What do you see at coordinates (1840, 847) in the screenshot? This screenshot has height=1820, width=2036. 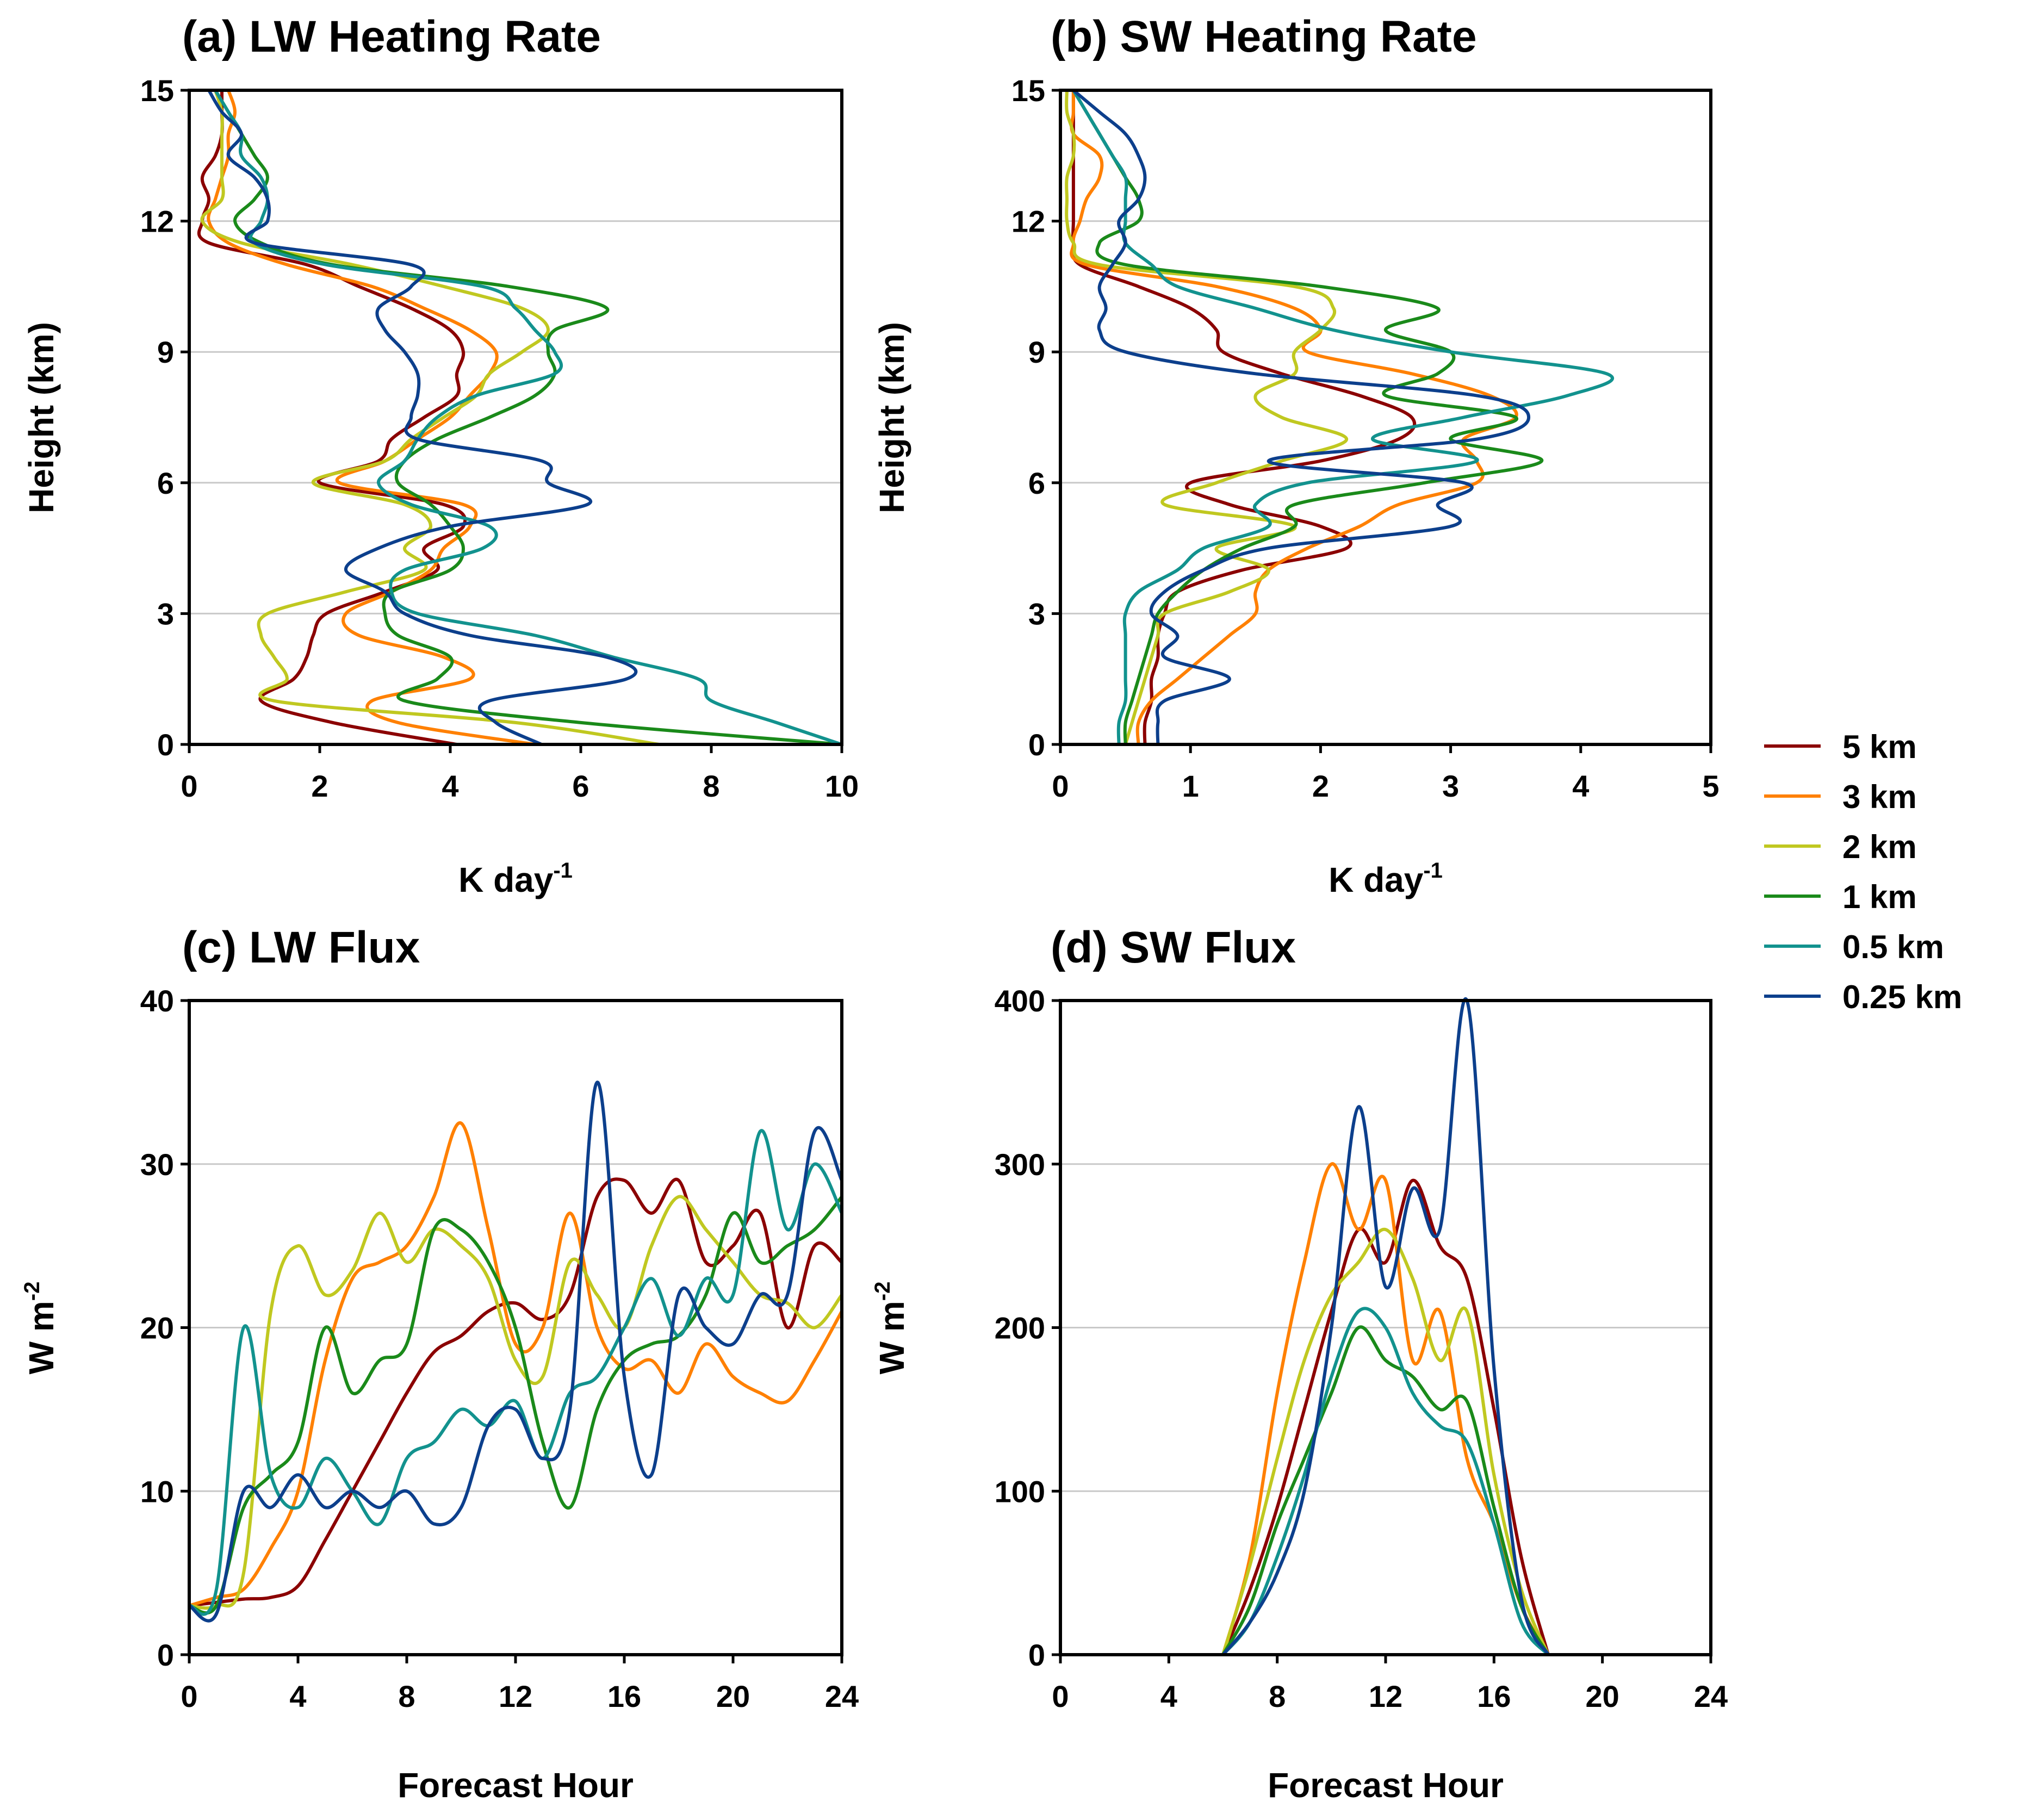 I see `legend-item: 2 km` at bounding box center [1840, 847].